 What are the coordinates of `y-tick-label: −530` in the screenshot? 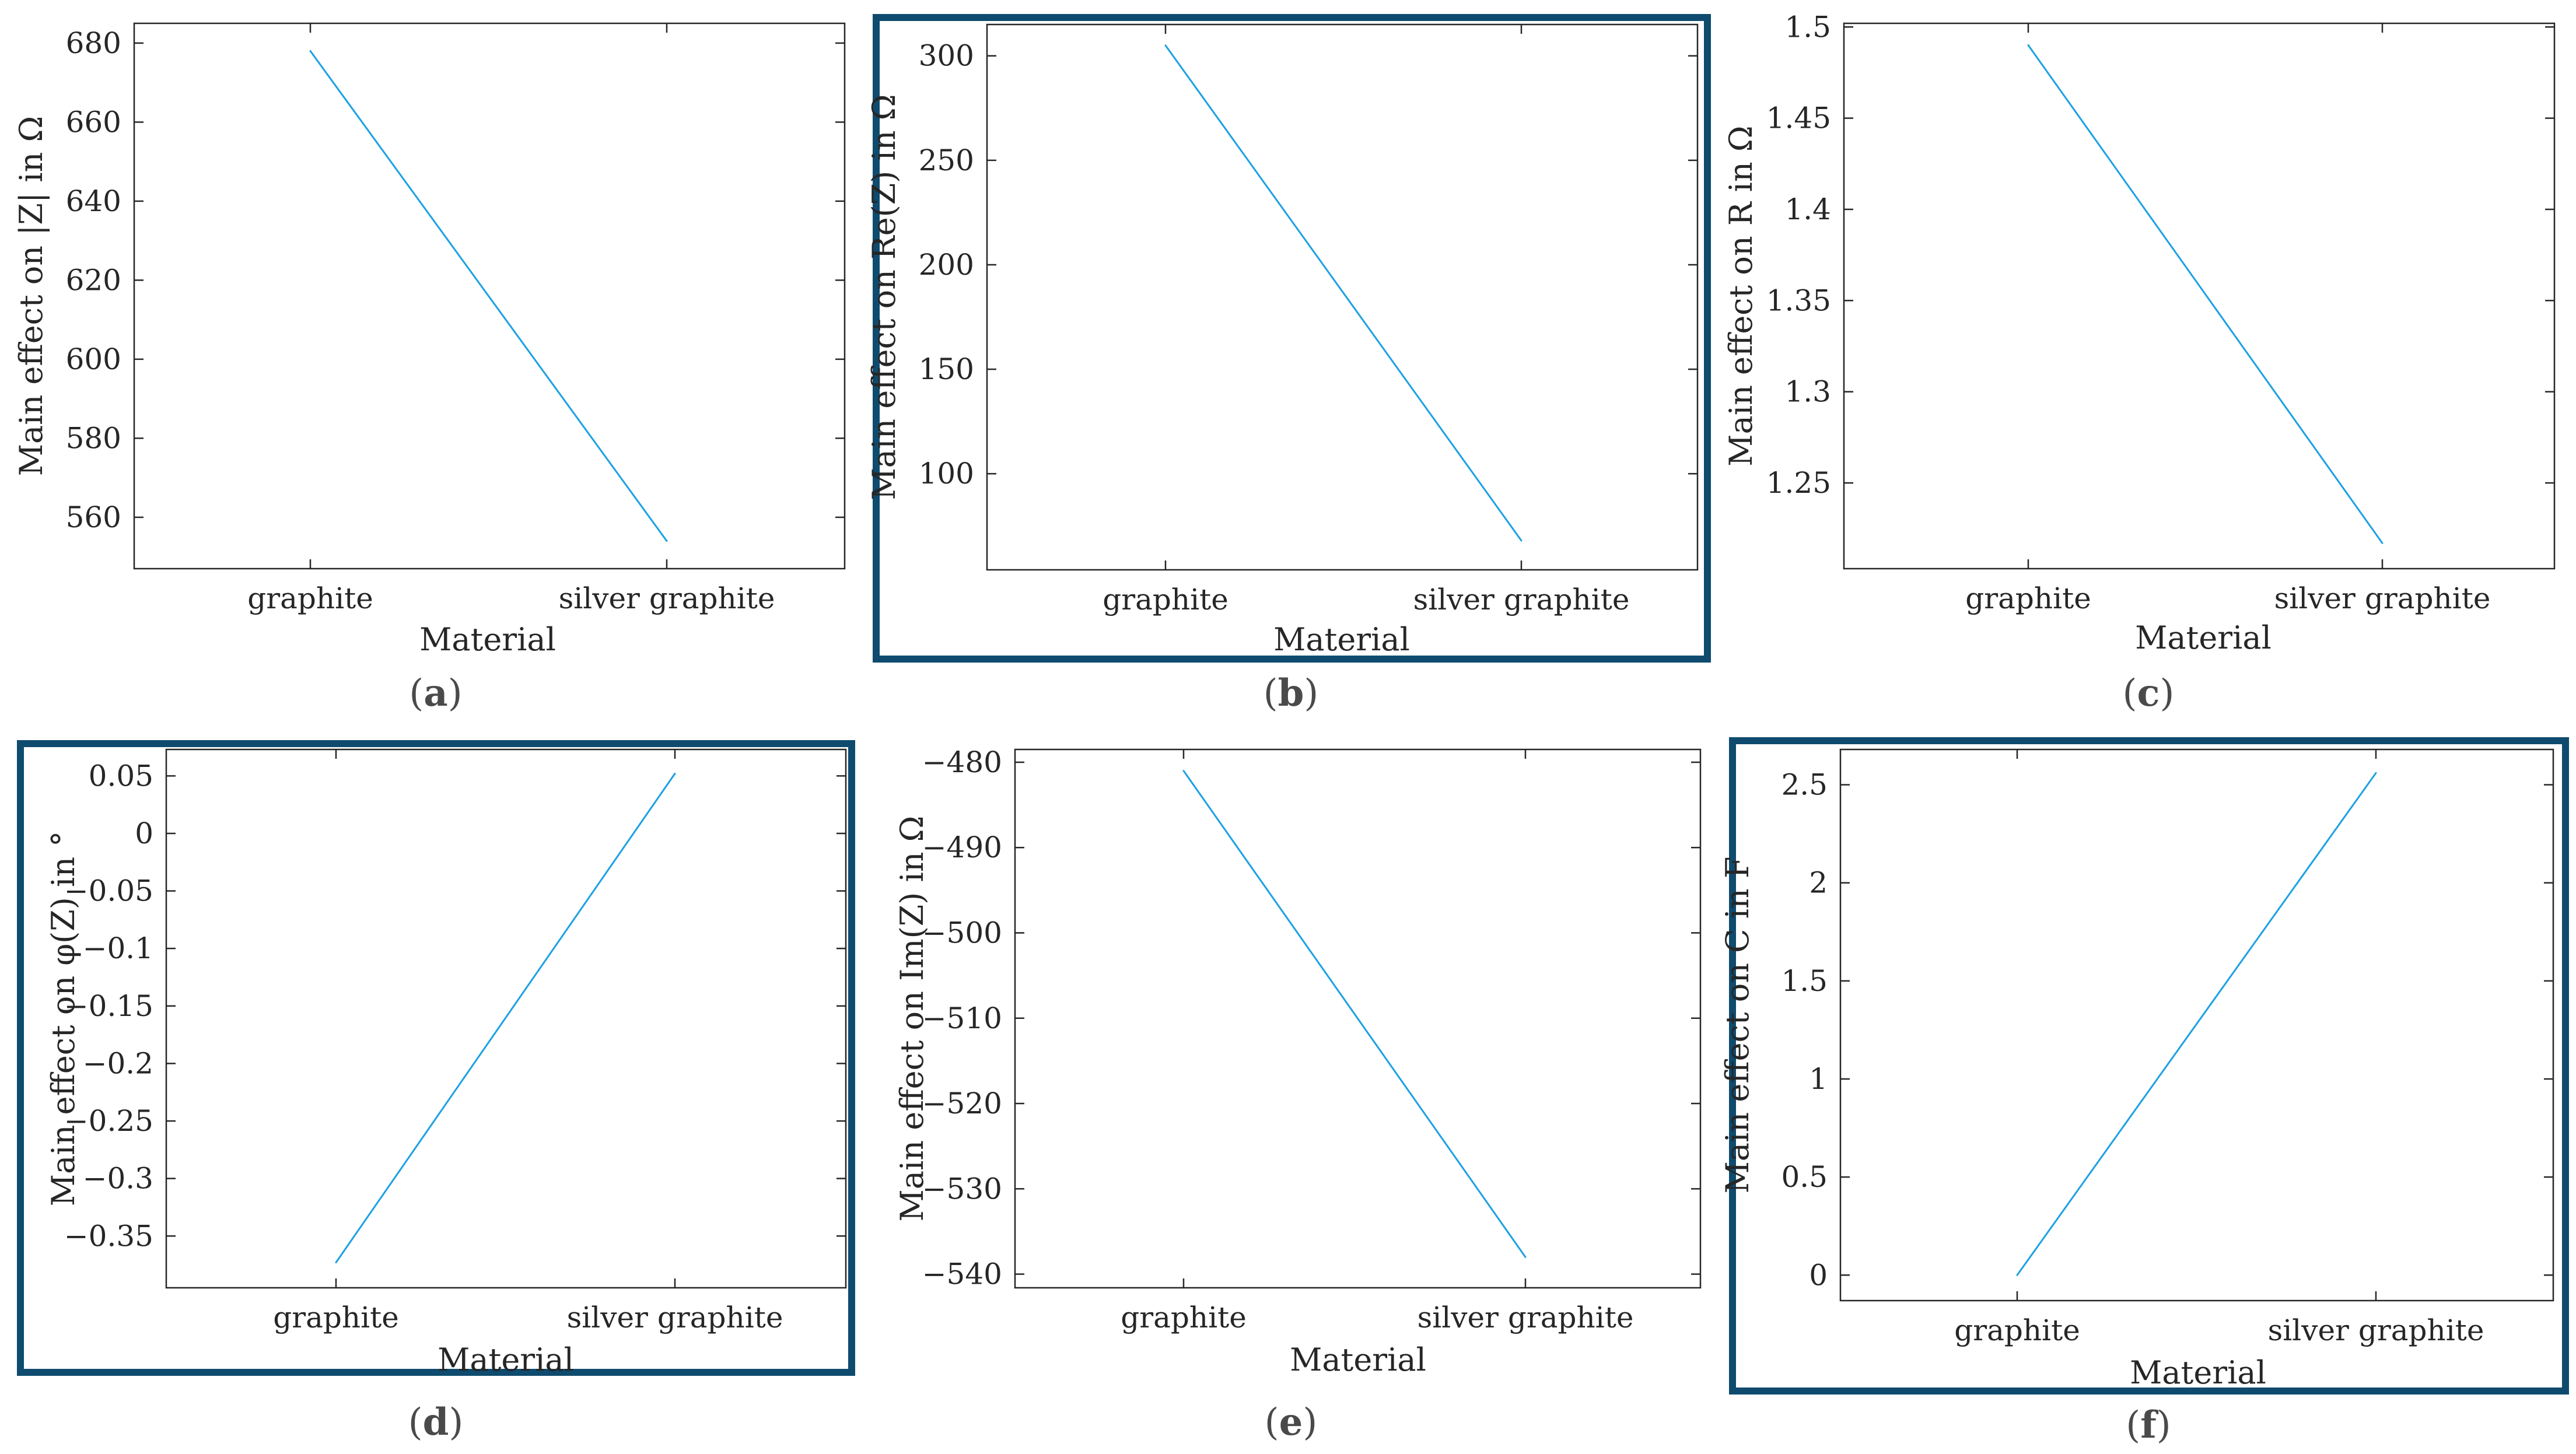 It's located at (962, 1189).